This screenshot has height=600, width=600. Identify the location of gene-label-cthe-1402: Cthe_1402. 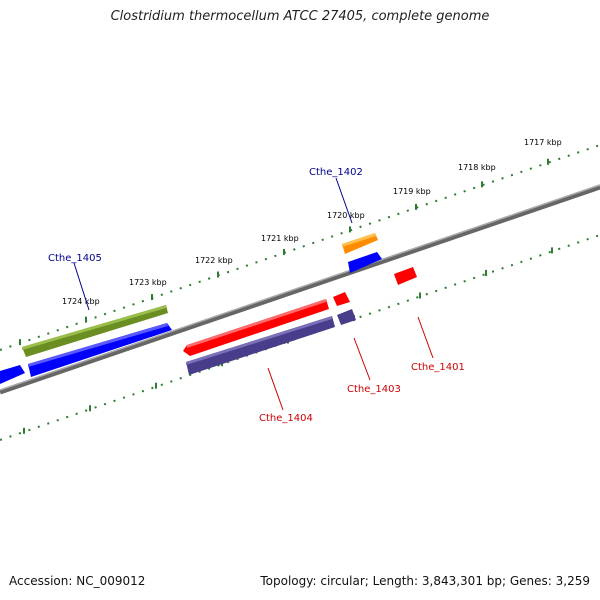
(336, 172).